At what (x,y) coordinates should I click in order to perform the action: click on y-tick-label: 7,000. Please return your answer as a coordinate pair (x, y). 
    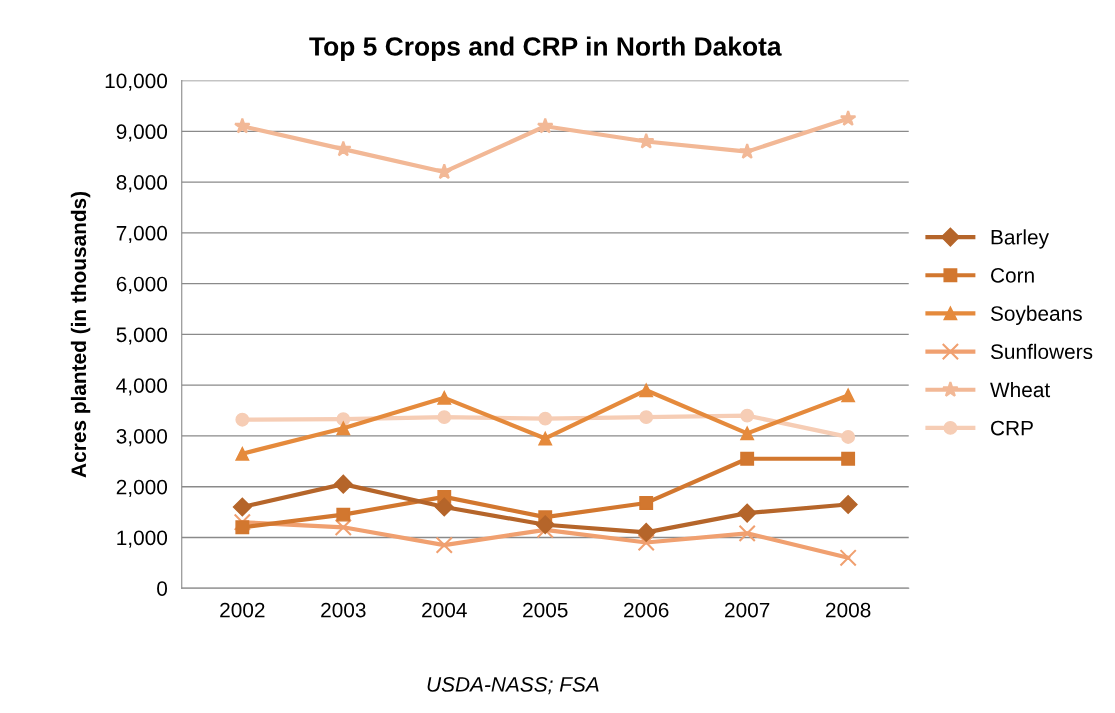
    Looking at the image, I should click on (142, 234).